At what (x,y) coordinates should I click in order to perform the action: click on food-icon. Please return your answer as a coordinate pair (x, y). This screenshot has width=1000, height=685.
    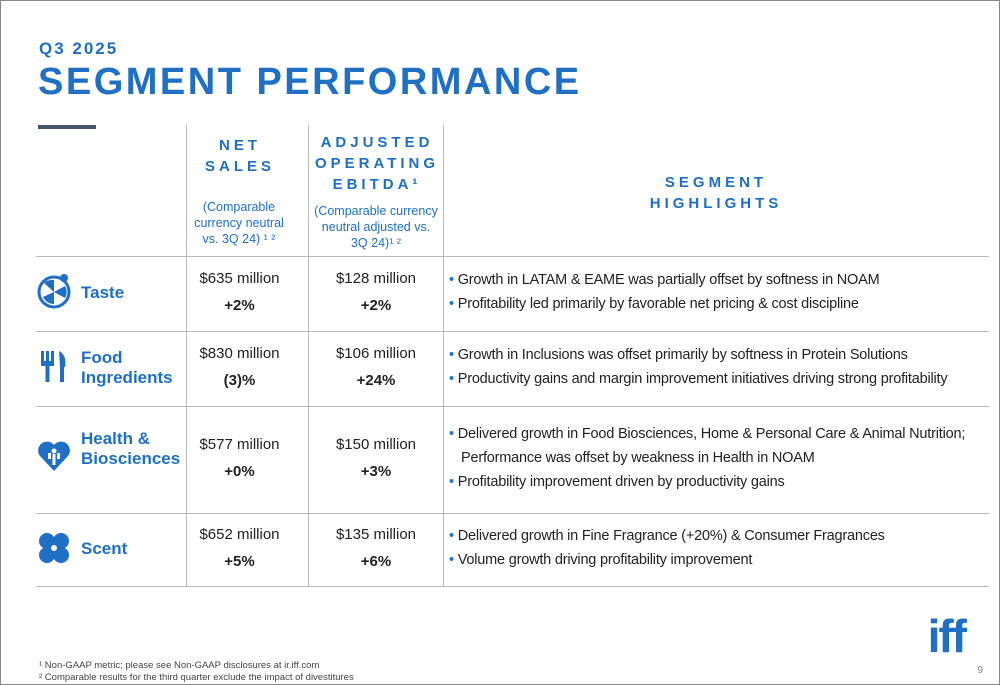
    Looking at the image, I should click on (53, 366).